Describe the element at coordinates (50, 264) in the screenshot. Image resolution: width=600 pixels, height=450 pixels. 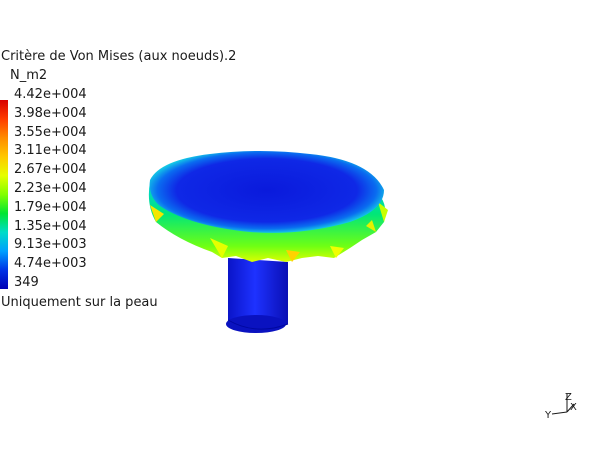
I see `legend-value: 4.74e+003` at that location.